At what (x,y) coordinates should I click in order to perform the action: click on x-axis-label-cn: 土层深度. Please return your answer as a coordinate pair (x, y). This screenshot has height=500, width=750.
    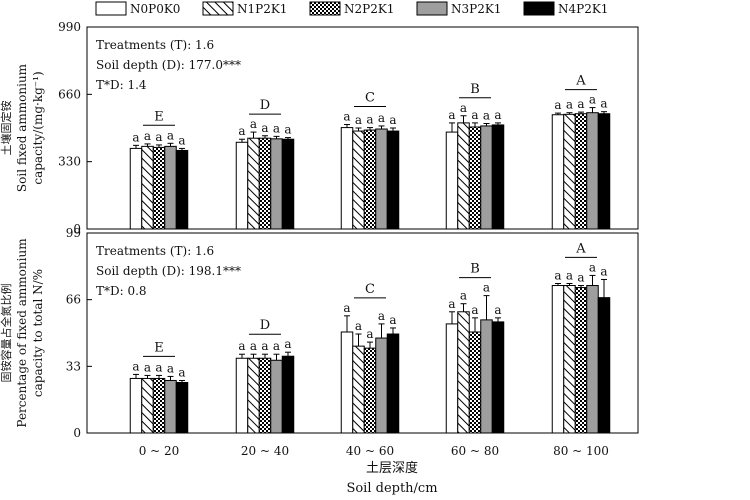
    Looking at the image, I should click on (392, 468).